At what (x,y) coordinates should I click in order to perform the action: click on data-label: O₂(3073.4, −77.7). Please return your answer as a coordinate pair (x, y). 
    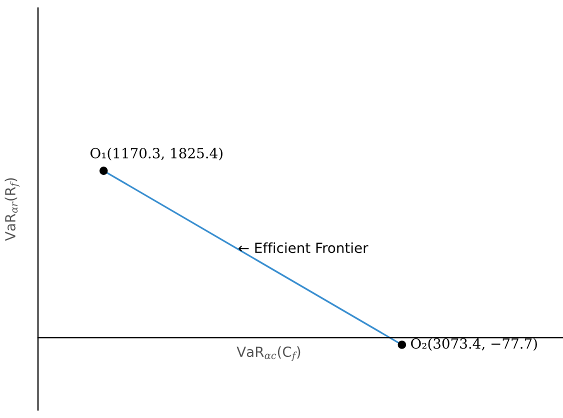
    Looking at the image, I should click on (474, 344).